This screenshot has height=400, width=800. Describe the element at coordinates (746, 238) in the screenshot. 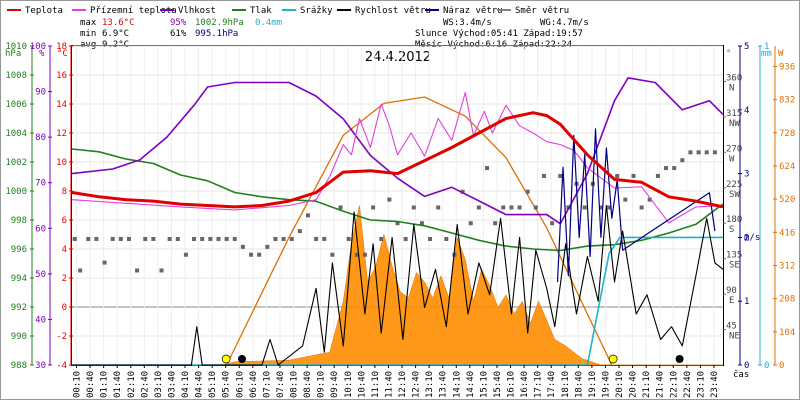

I see `wind-speed-tick-label: 2` at that location.